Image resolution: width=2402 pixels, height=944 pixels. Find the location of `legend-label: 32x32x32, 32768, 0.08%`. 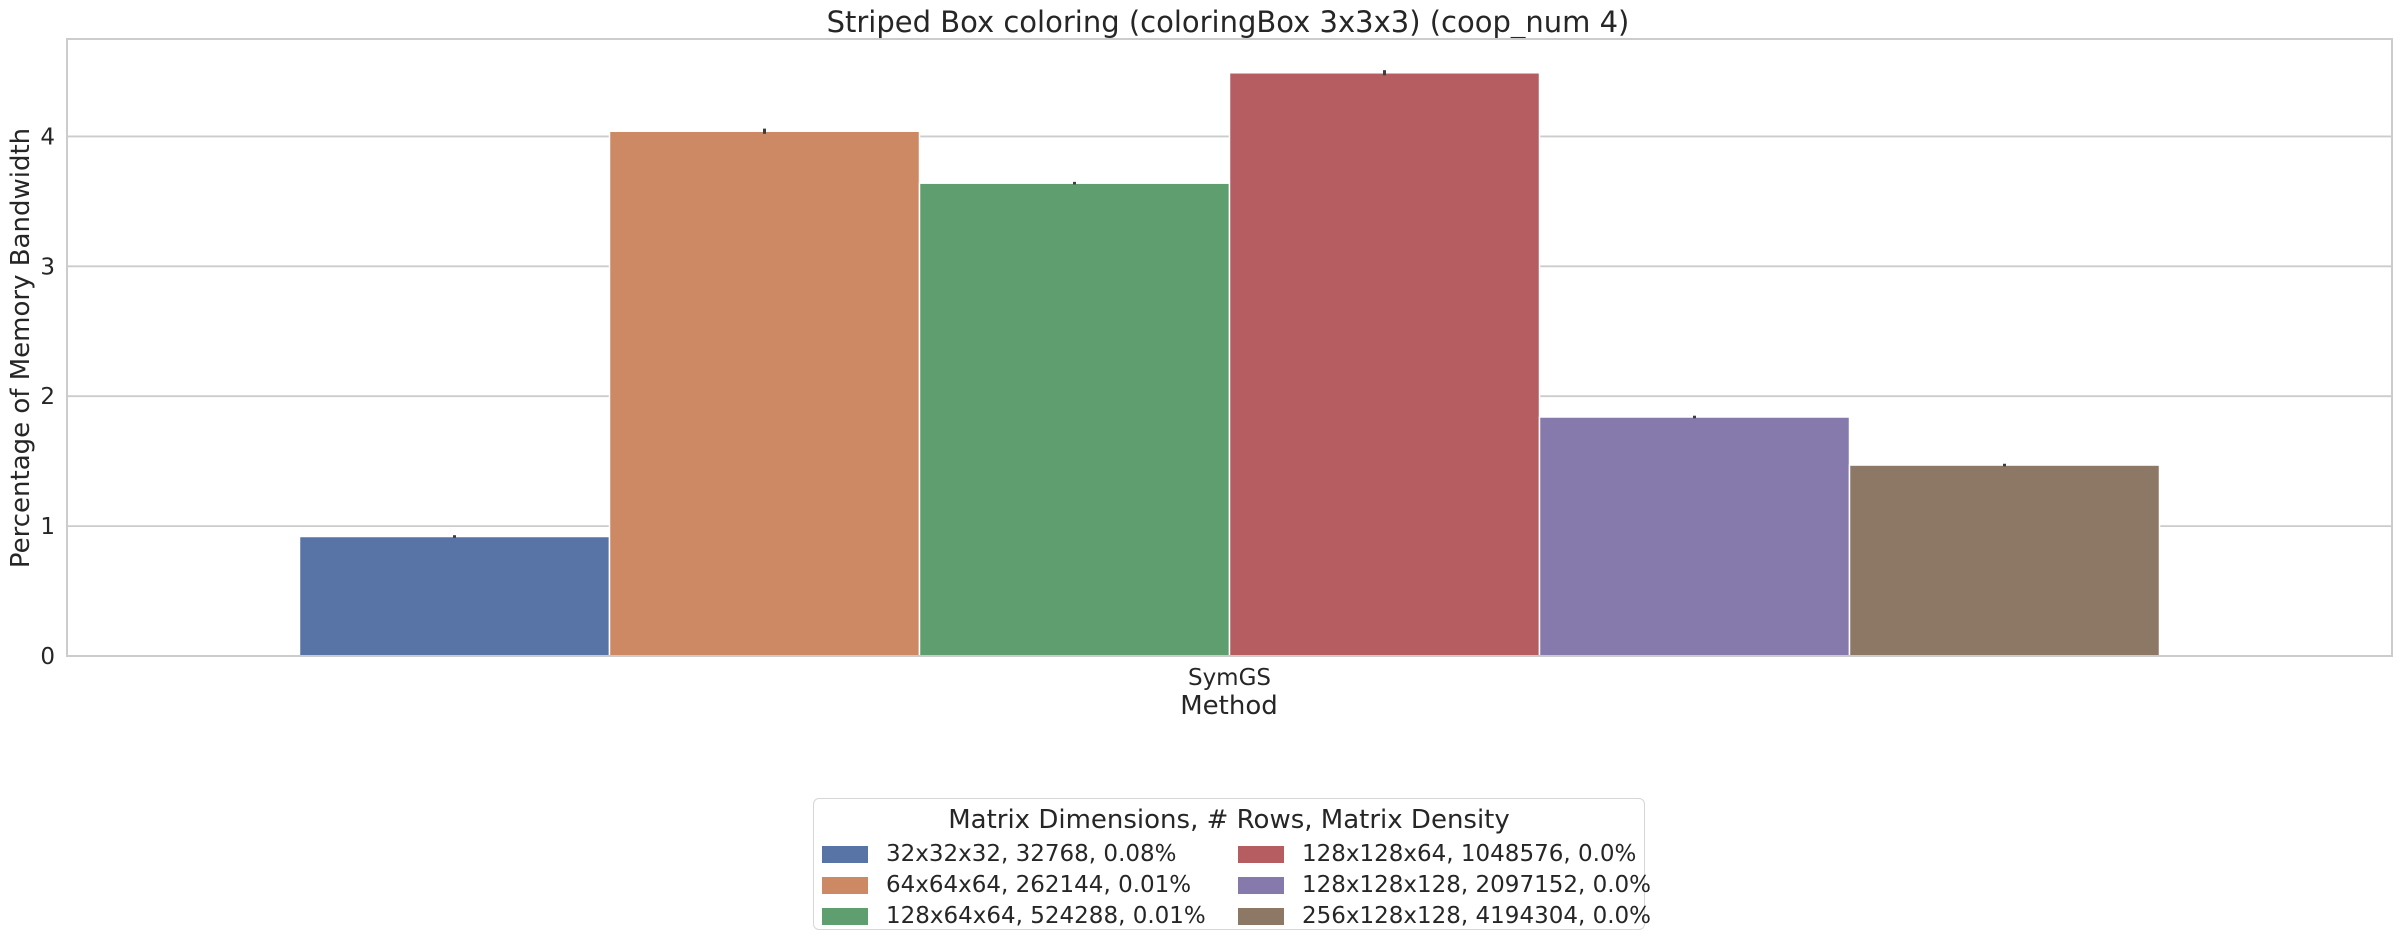

legend-label: 32x32x32, 32768, 0.08% is located at coordinates (1031, 854).